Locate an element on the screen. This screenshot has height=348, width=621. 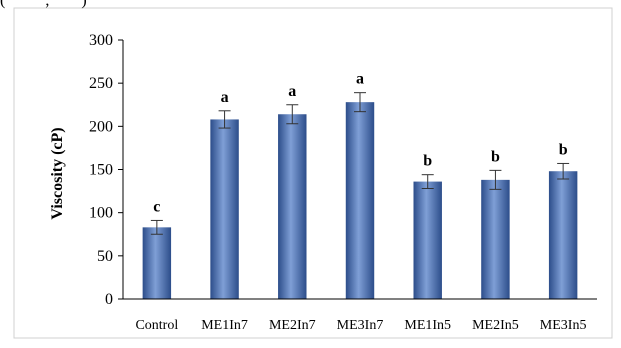
y-tick-label: 300 is located at coordinates (101, 40).